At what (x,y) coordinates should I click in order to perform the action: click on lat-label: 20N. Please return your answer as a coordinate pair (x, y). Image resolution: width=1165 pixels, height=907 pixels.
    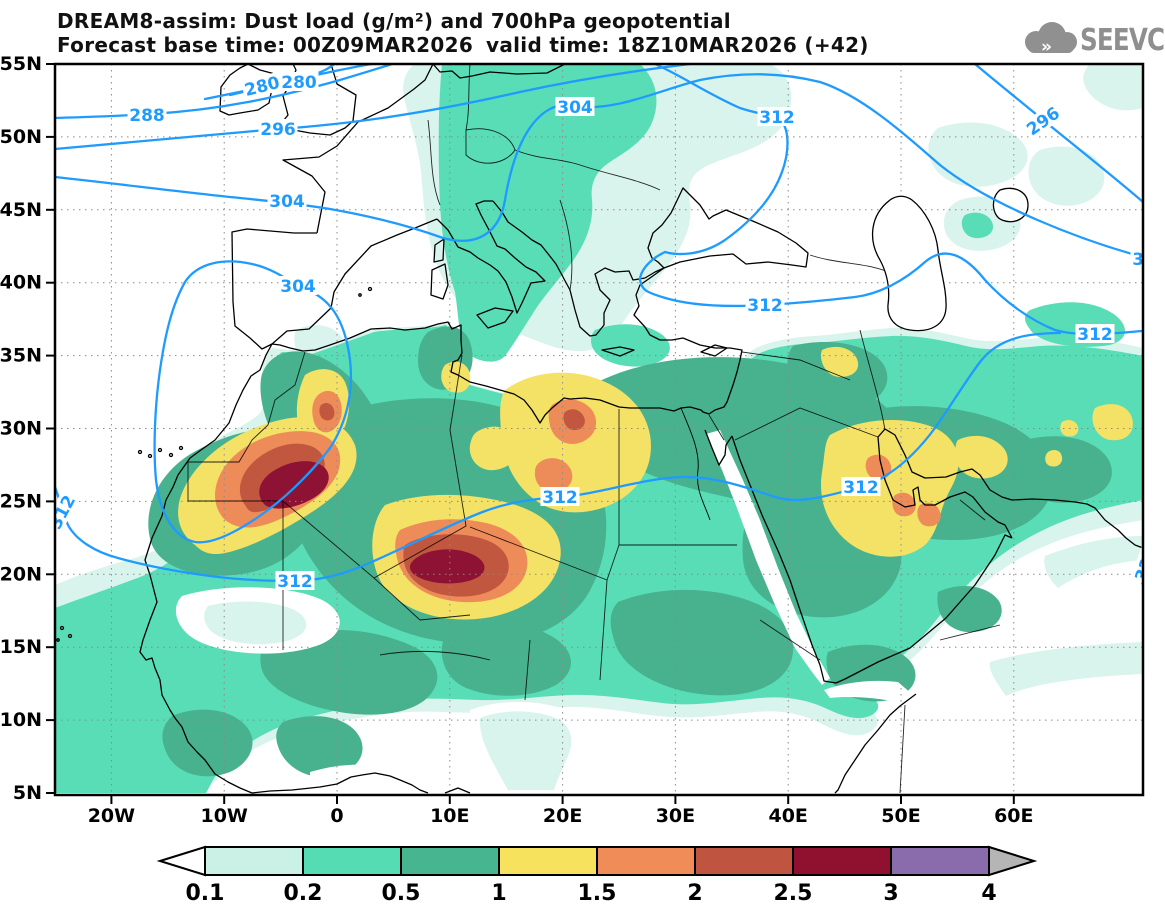
    Looking at the image, I should click on (21, 574).